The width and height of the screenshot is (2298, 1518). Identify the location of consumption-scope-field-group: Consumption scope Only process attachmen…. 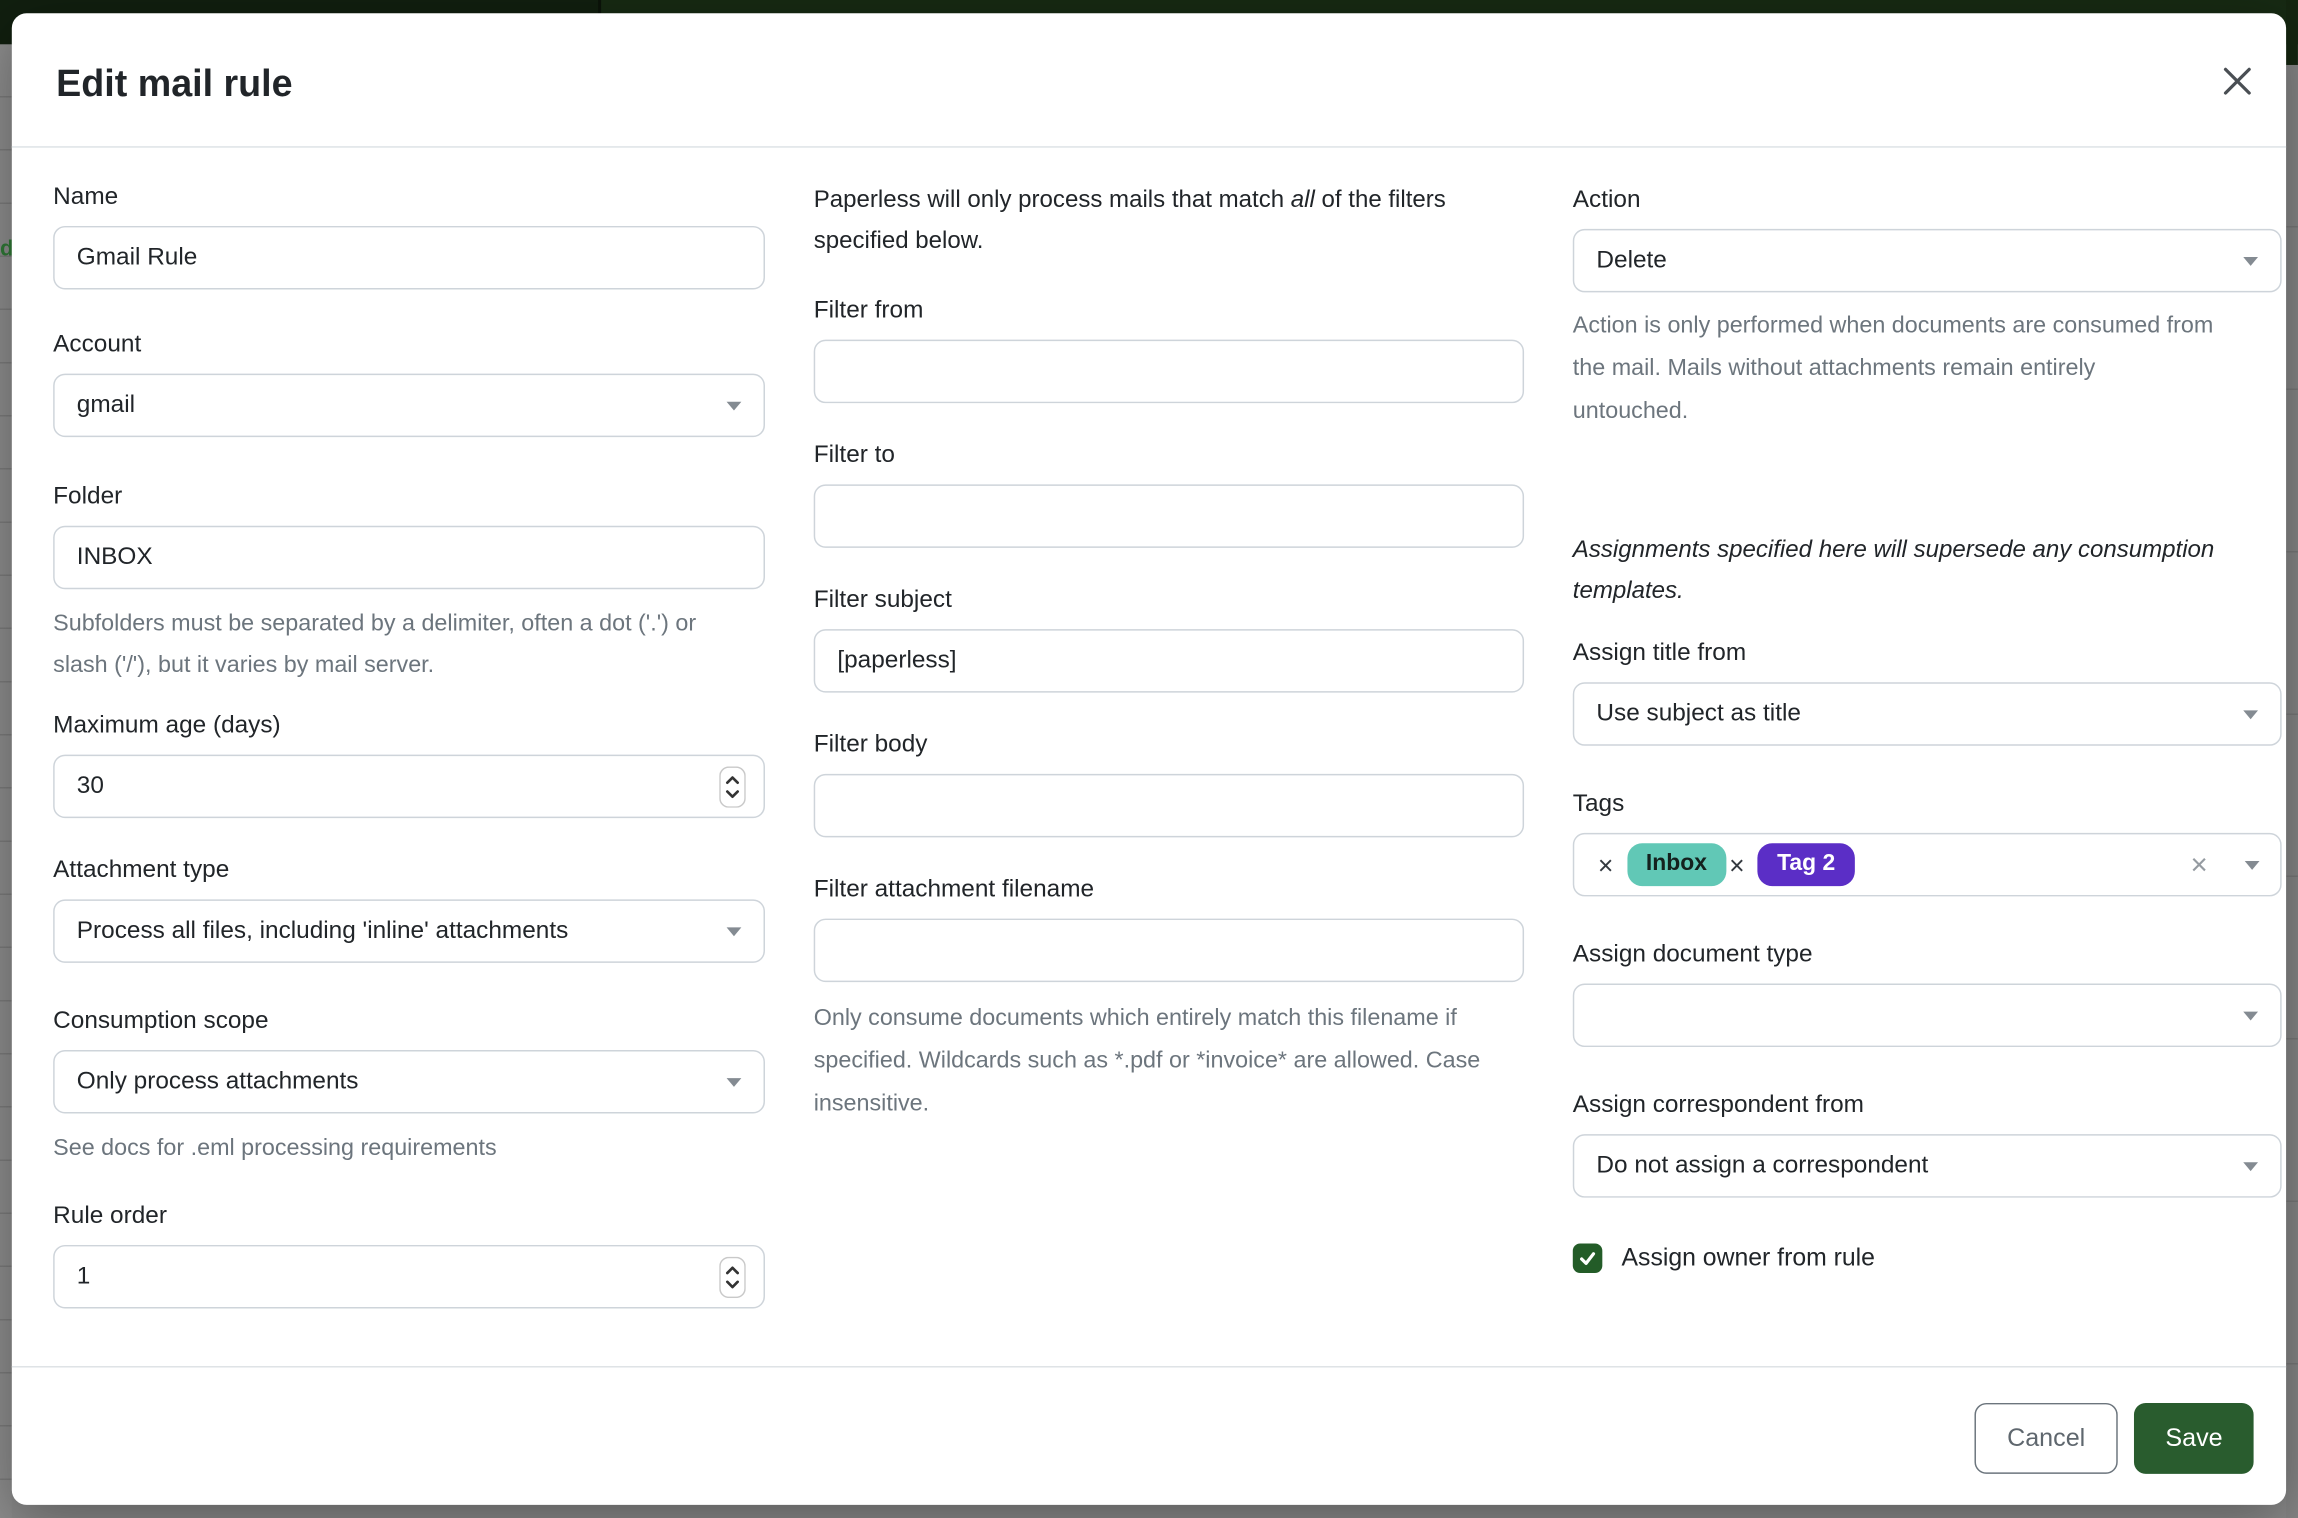
(409, 1086).